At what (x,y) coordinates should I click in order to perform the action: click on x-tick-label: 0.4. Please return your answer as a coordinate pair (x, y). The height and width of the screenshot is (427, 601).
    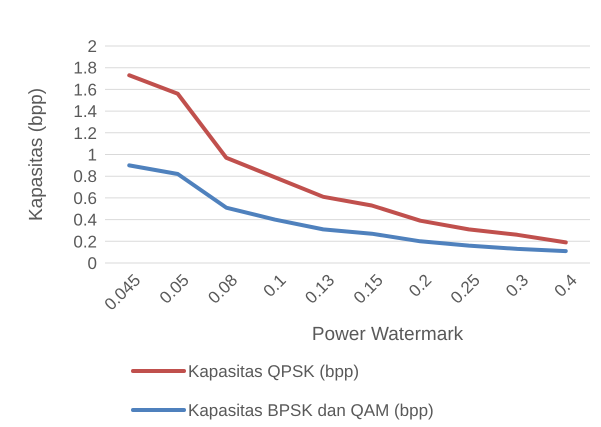
    Looking at the image, I should click on (565, 285).